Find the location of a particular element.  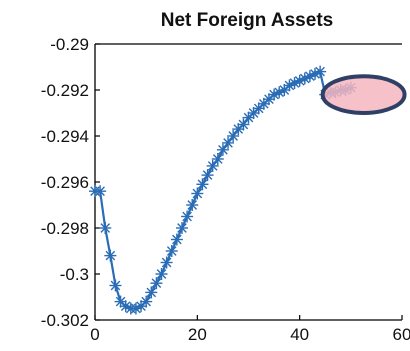

y-tick-label: -0.302 is located at coordinates (65, 320).